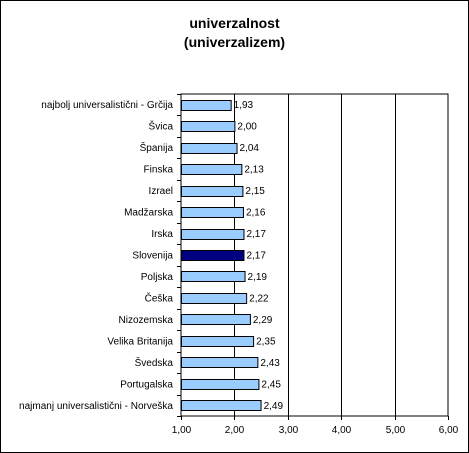  I want to click on category-label: Izrael, so click(161, 191).